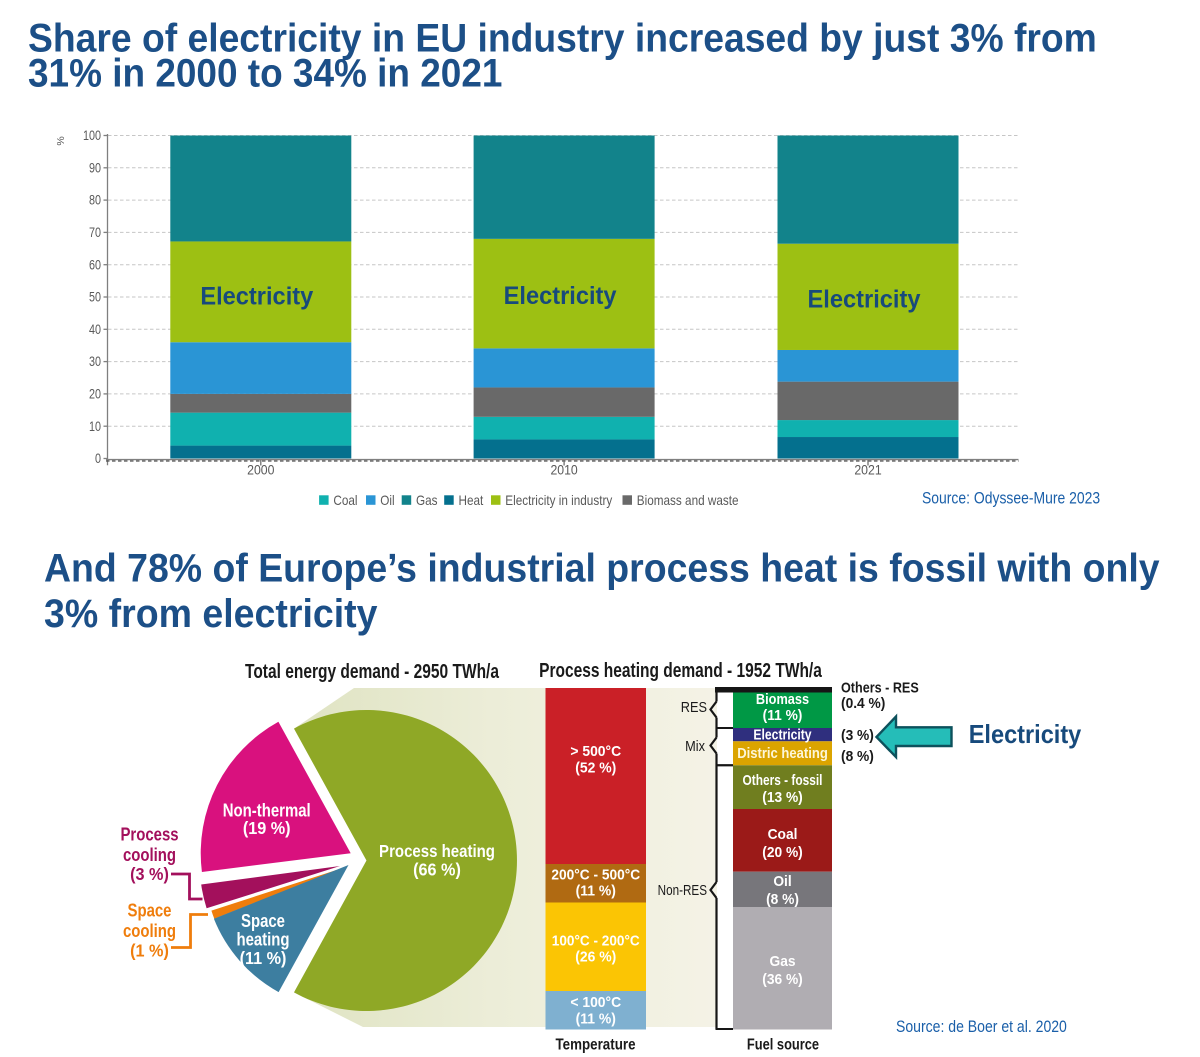  What do you see at coordinates (596, 1045) in the screenshot?
I see `svg-text: Temperature` at bounding box center [596, 1045].